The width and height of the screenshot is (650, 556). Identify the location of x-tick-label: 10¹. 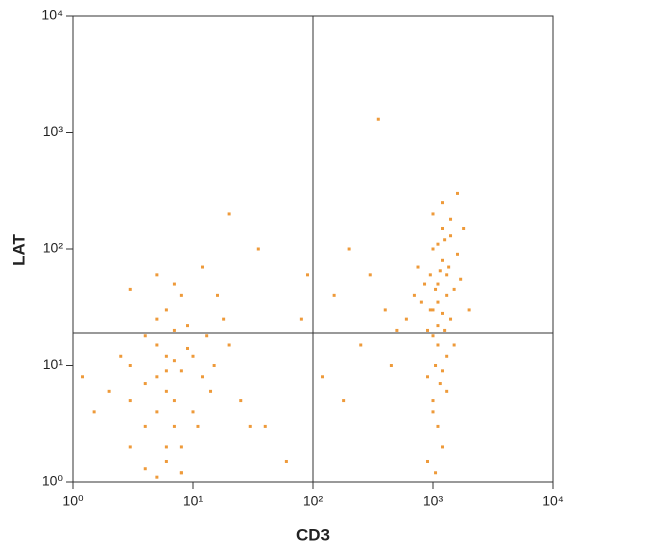
(193, 501).